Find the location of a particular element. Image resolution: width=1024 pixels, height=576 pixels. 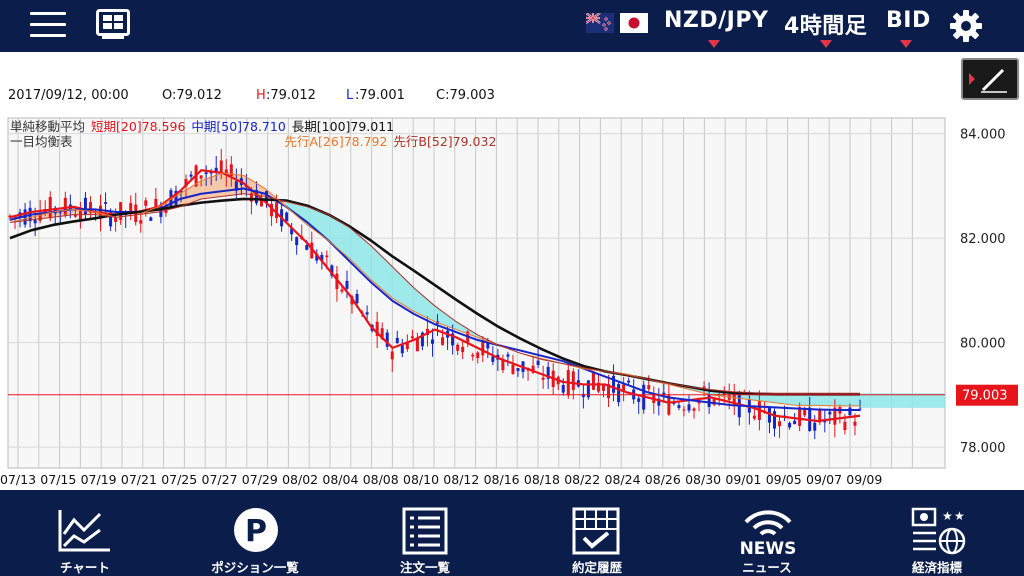

x-tick-label: 08/22 is located at coordinates (582, 479).